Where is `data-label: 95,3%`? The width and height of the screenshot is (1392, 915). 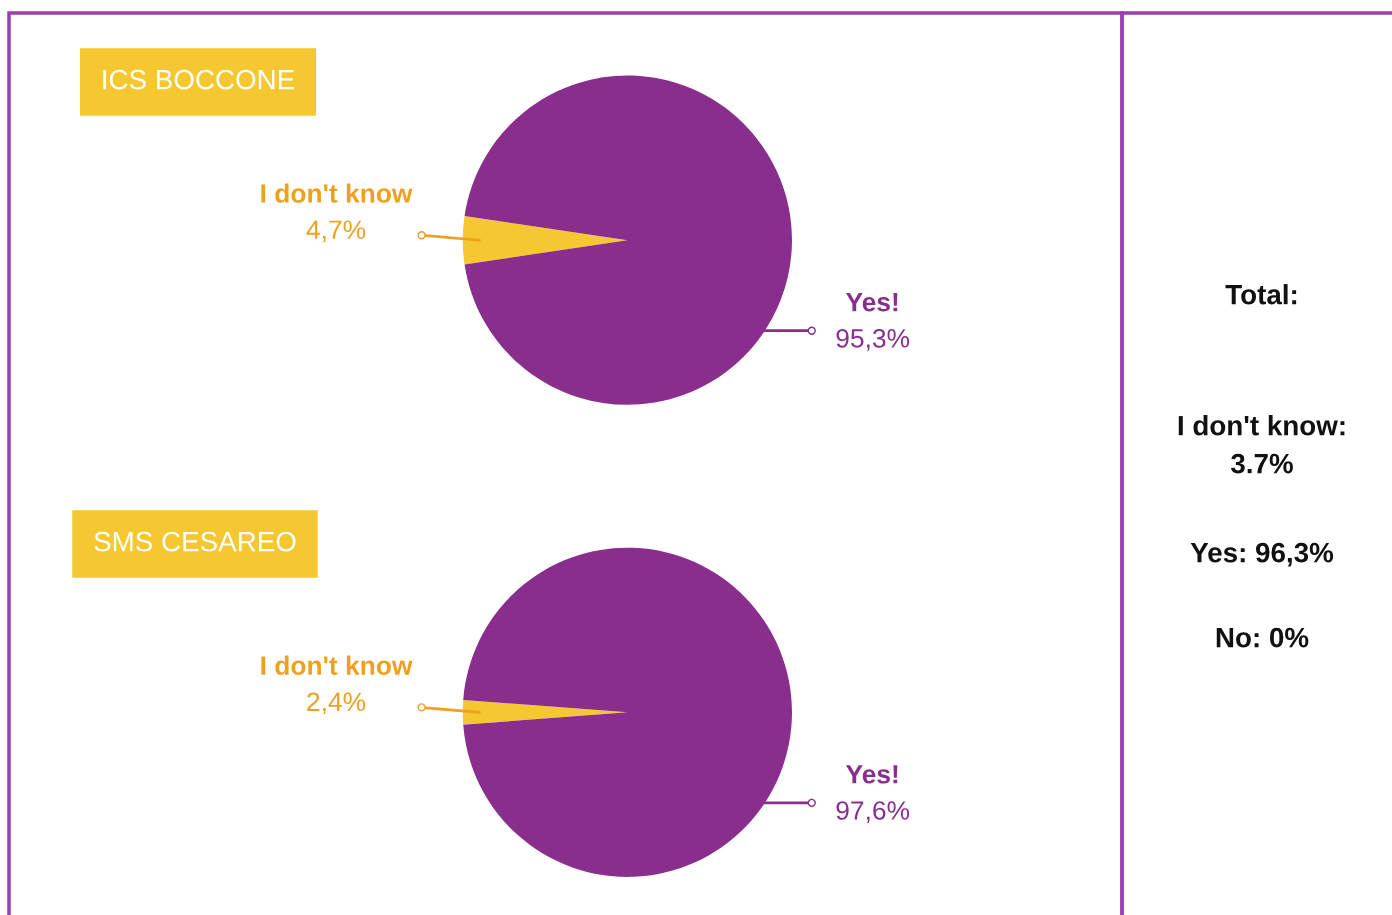 data-label: 95,3% is located at coordinates (873, 340).